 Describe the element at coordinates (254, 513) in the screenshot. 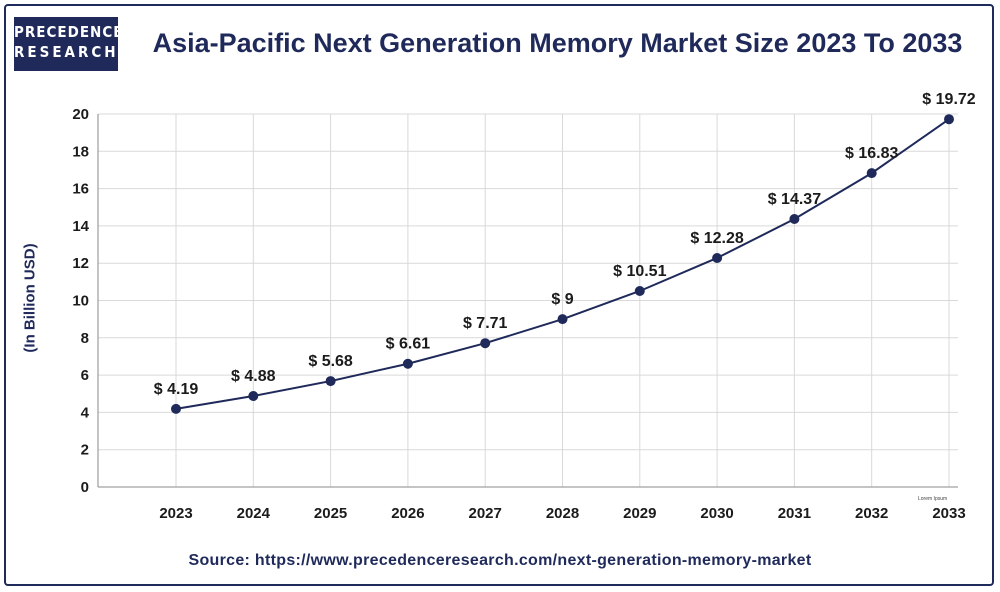

I see `x-tick-label: 2024` at that location.